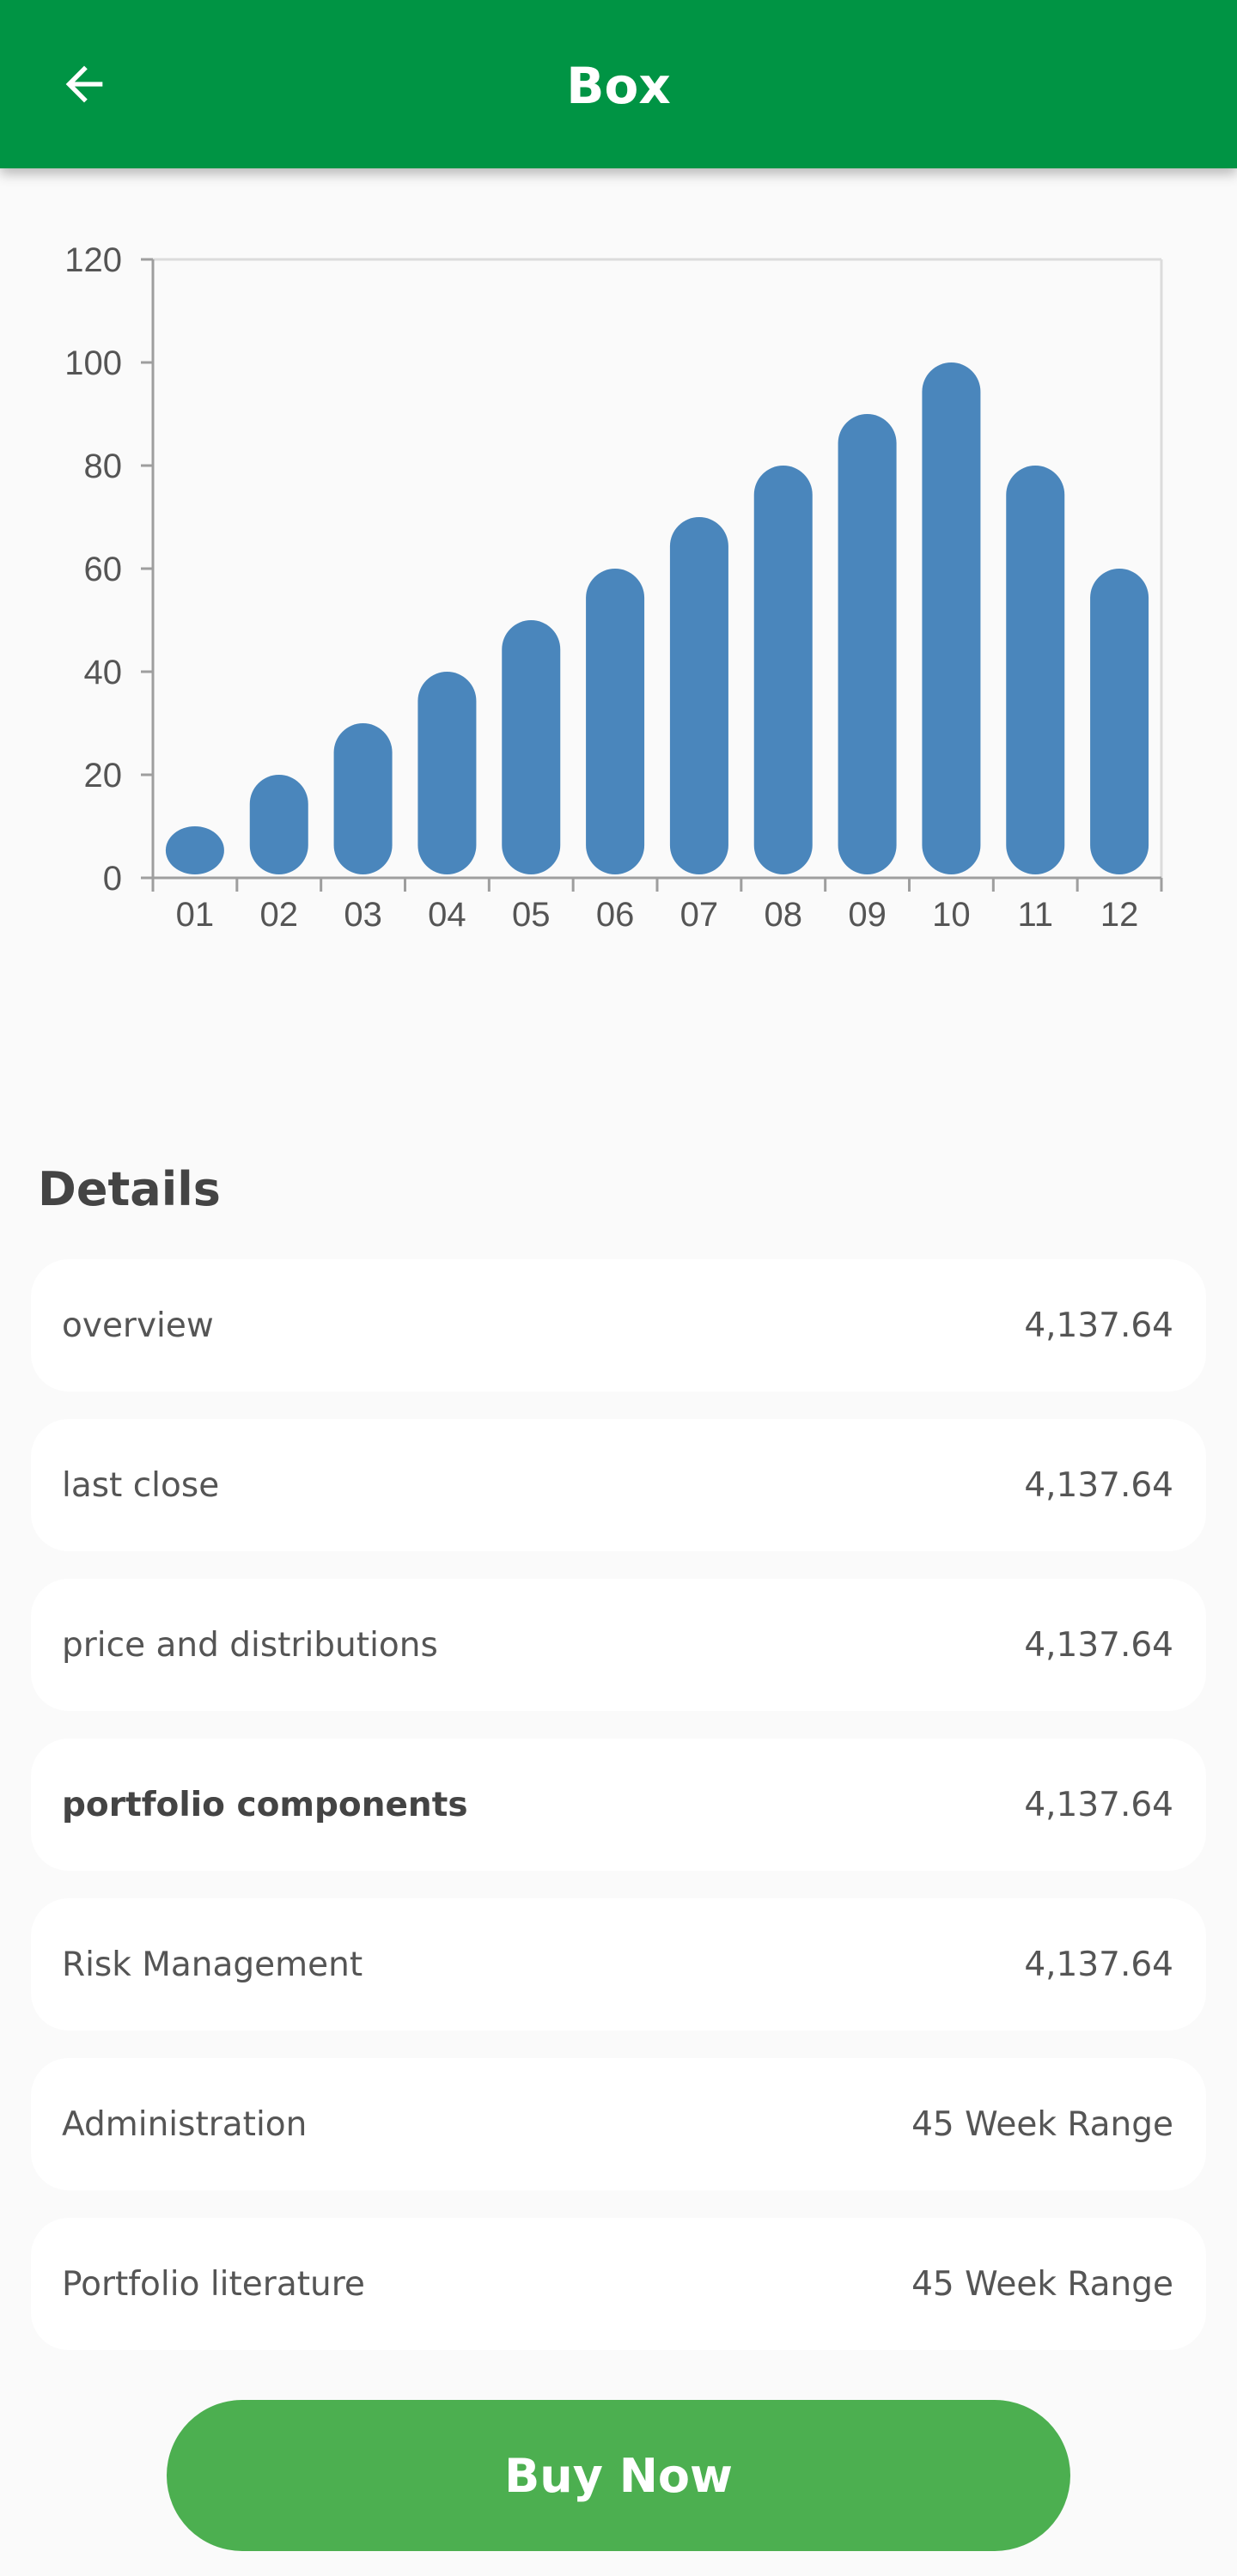 Image resolution: width=1237 pixels, height=2576 pixels. Describe the element at coordinates (103, 569) in the screenshot. I see `y-tick-label: 60` at that location.